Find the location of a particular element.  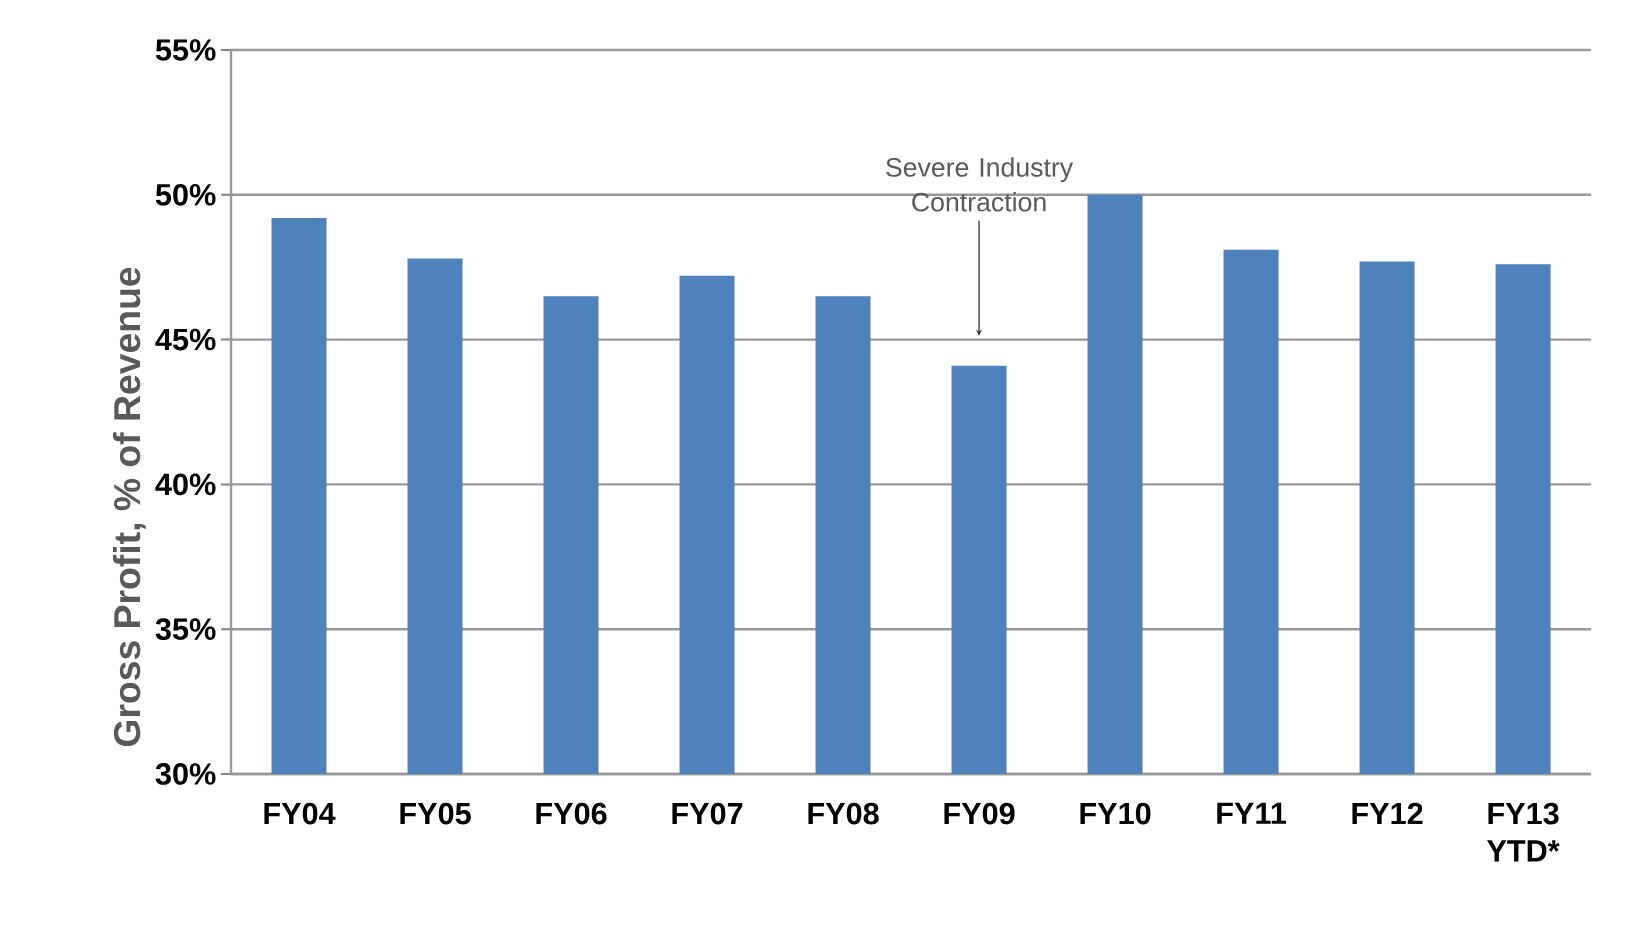

x-tick-label: FY11 is located at coordinates (1252, 813).